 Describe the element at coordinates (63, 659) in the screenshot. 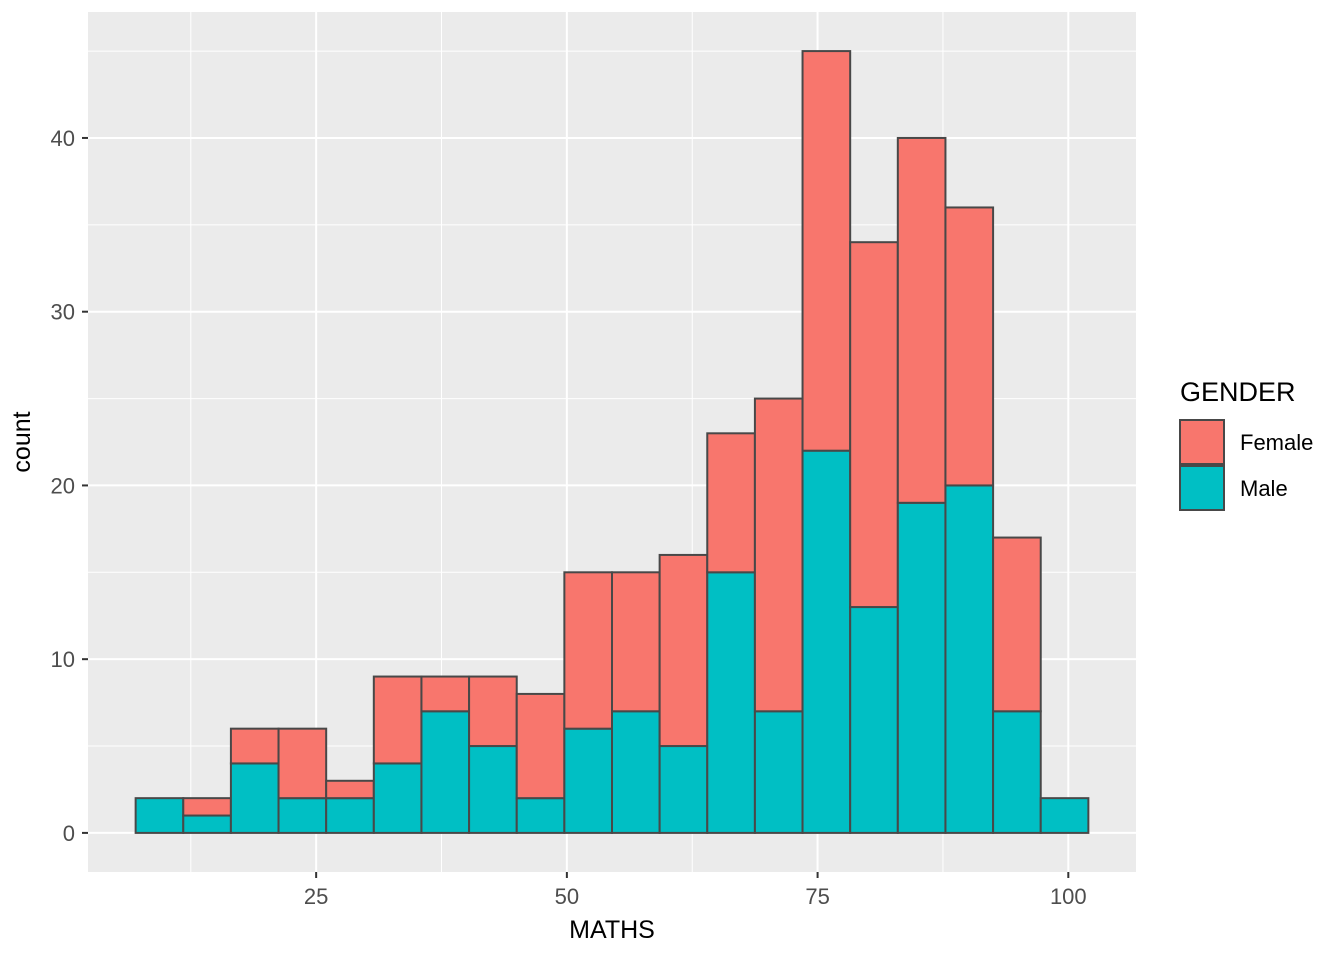

I see `y-tick-label: 10` at that location.